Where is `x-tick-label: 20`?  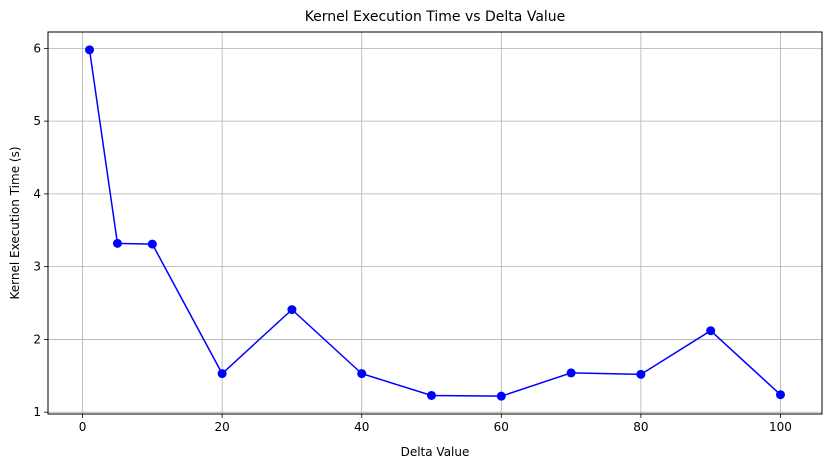 x-tick-label: 20 is located at coordinates (221, 427).